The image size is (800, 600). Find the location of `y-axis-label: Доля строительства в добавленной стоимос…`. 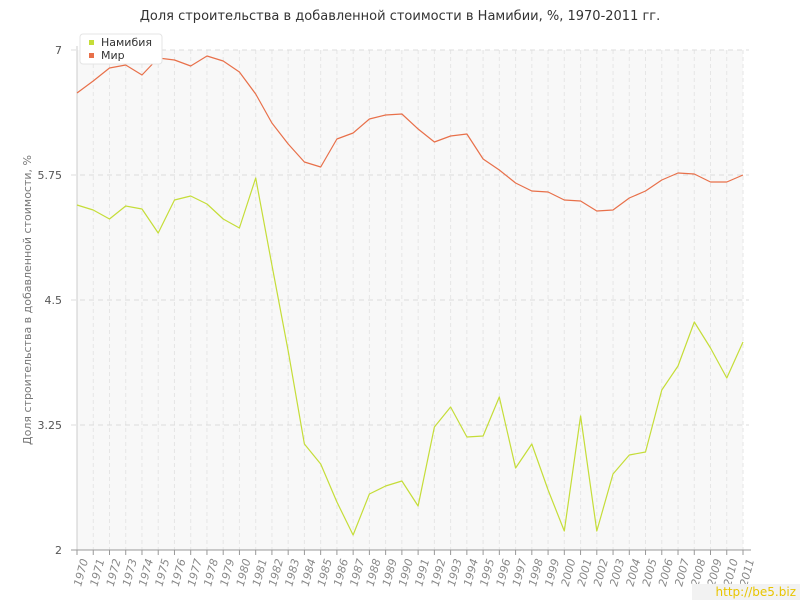

y-axis-label: Доля строительства в добавленной стоимос… is located at coordinates (27, 300).